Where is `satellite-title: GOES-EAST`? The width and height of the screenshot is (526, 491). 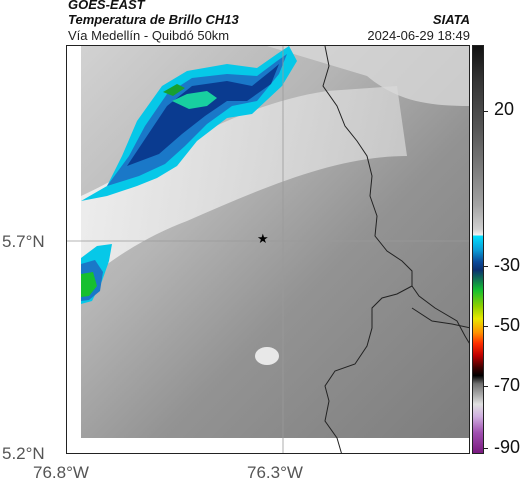
satellite-title: GOES-EAST is located at coordinates (106, 6).